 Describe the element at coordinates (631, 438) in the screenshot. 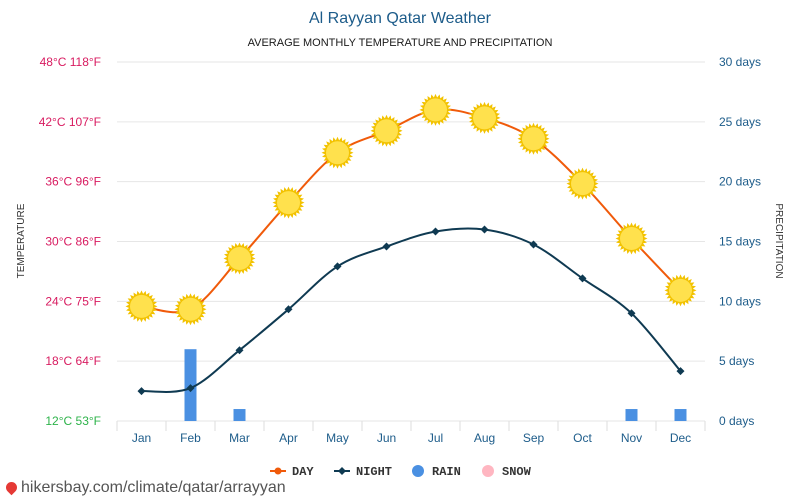

I see `x-tick-label: Nov` at that location.